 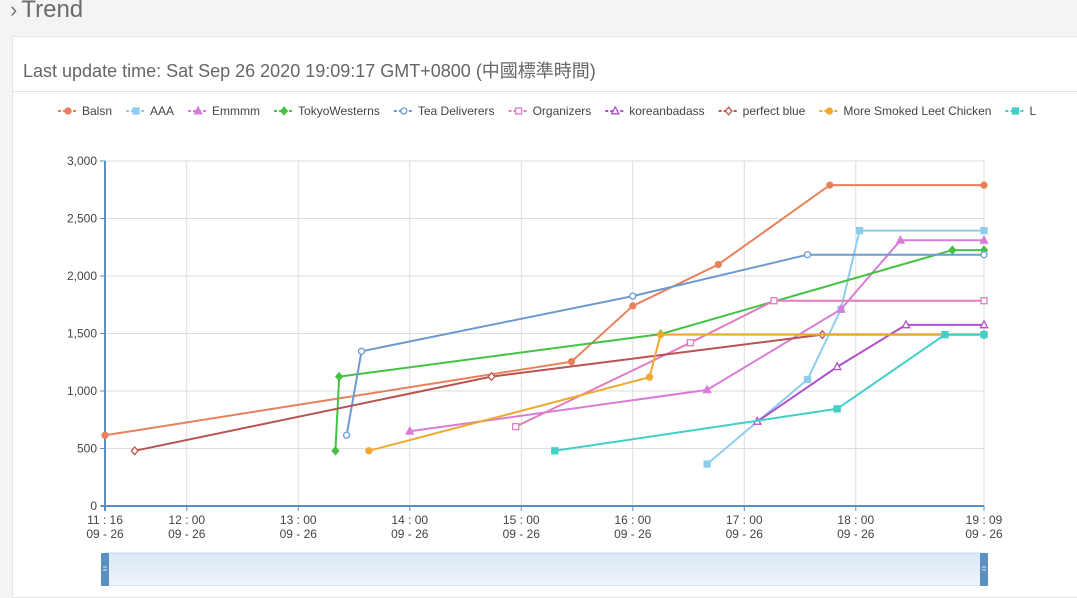 I want to click on chevron-right-icon: ›, so click(x=14, y=11).